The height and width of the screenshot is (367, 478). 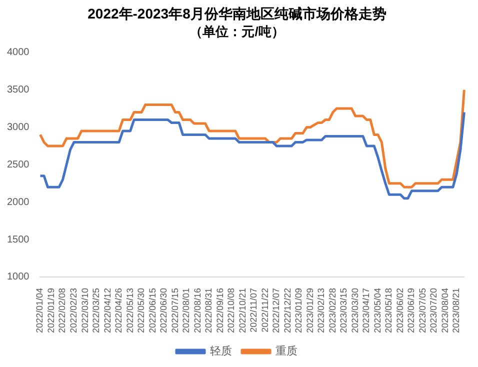 I want to click on x-tick-label: 2023/08/04, so click(x=445, y=311).